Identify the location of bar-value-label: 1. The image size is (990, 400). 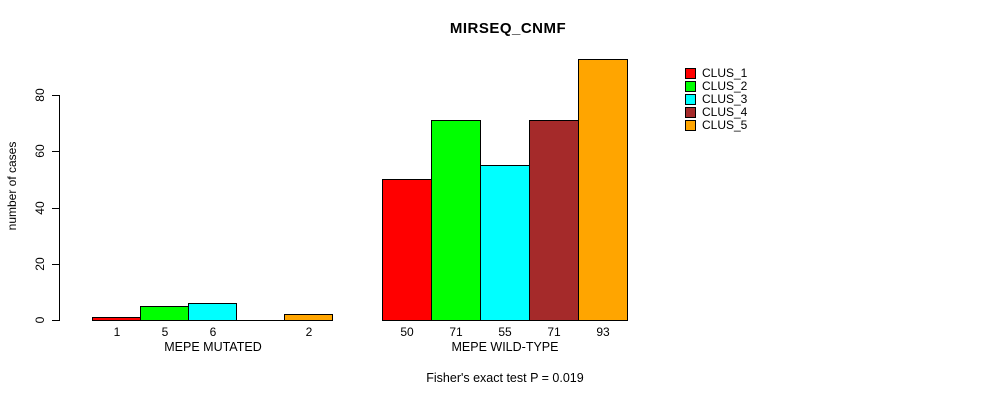
(117, 332).